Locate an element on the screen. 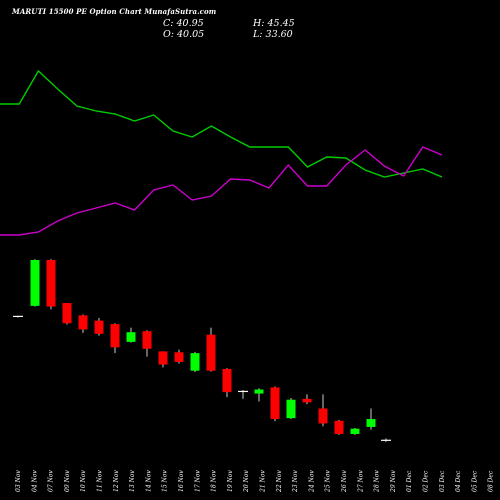 Image resolution: width=500 pixels, height=500 pixels. x-axis-tick-label: 25 Nov is located at coordinates (328, 481).